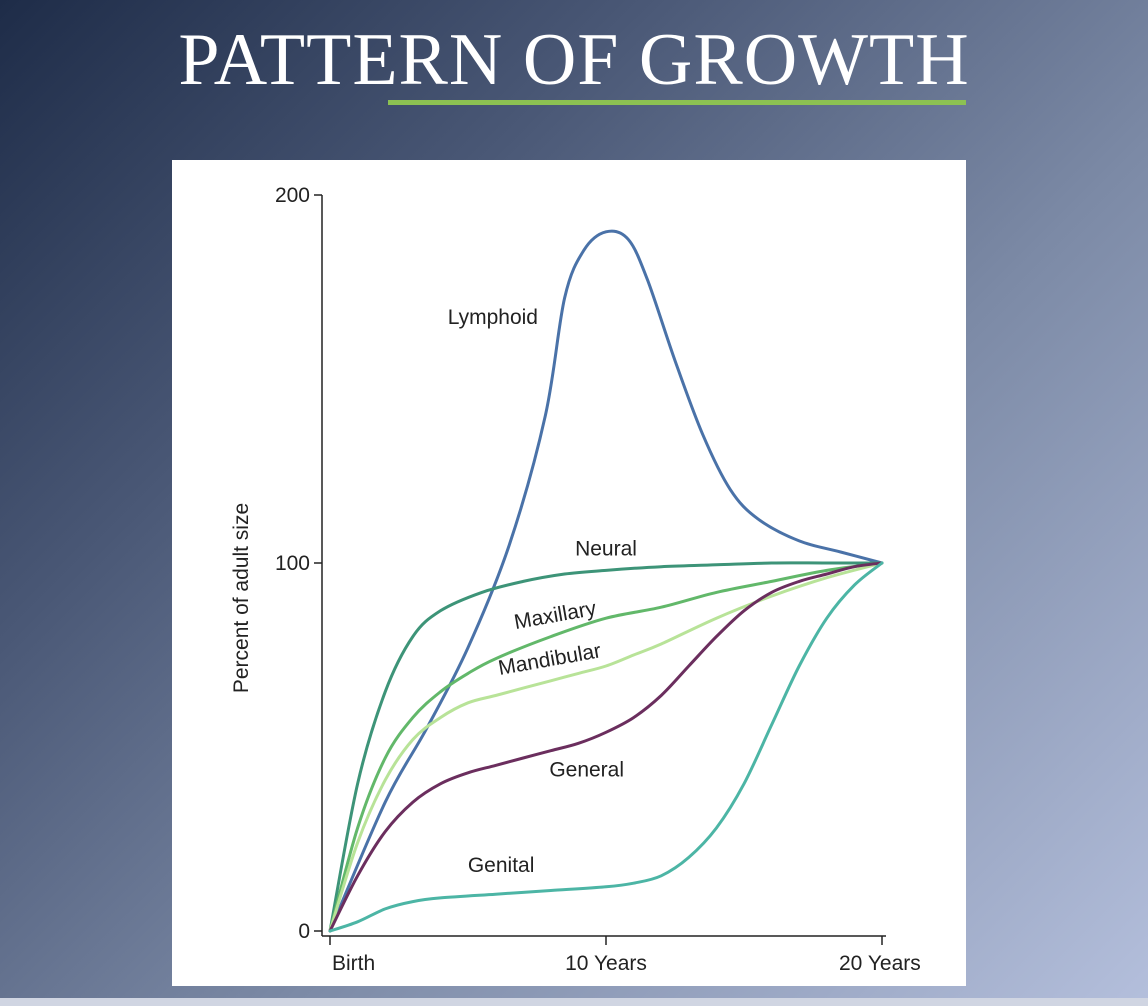 This screenshot has height=1006, width=1148. I want to click on series-label-general: General, so click(586, 769).